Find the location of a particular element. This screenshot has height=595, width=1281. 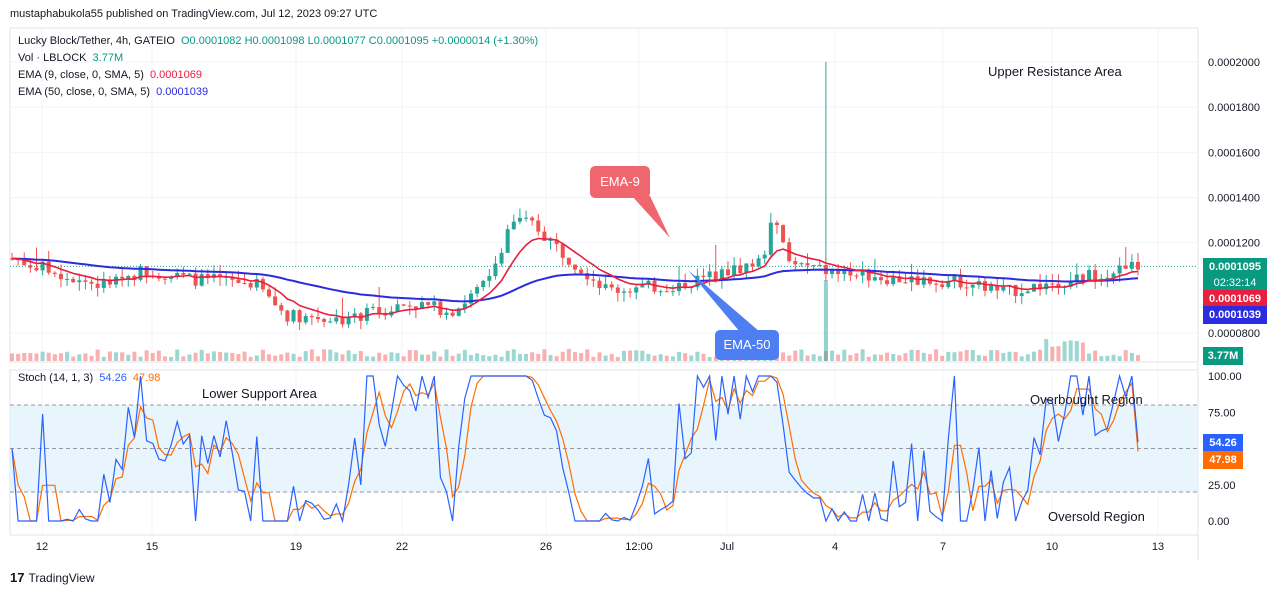

stoch-d-tag: 47.98 is located at coordinates (1223, 460).